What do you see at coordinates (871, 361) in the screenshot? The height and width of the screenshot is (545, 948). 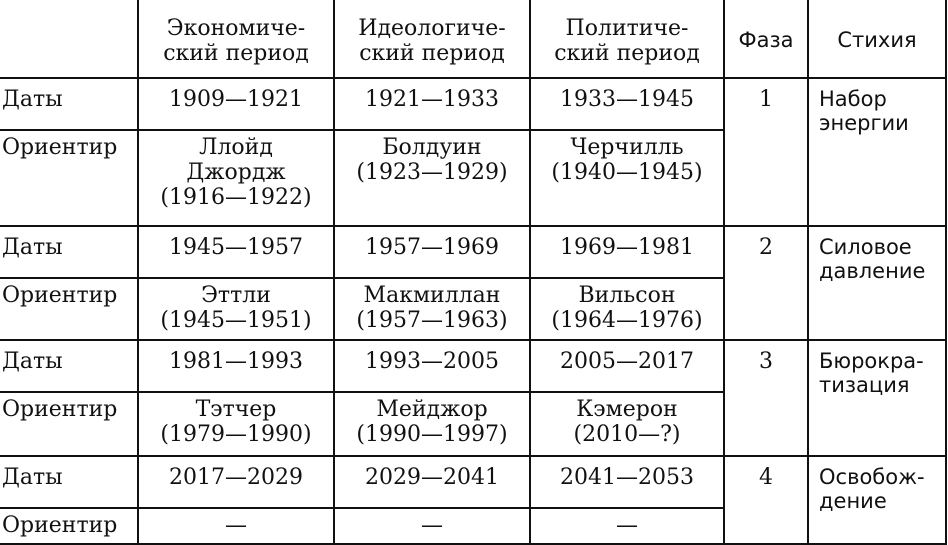 I see `stage-line: Бюрокра-` at bounding box center [871, 361].